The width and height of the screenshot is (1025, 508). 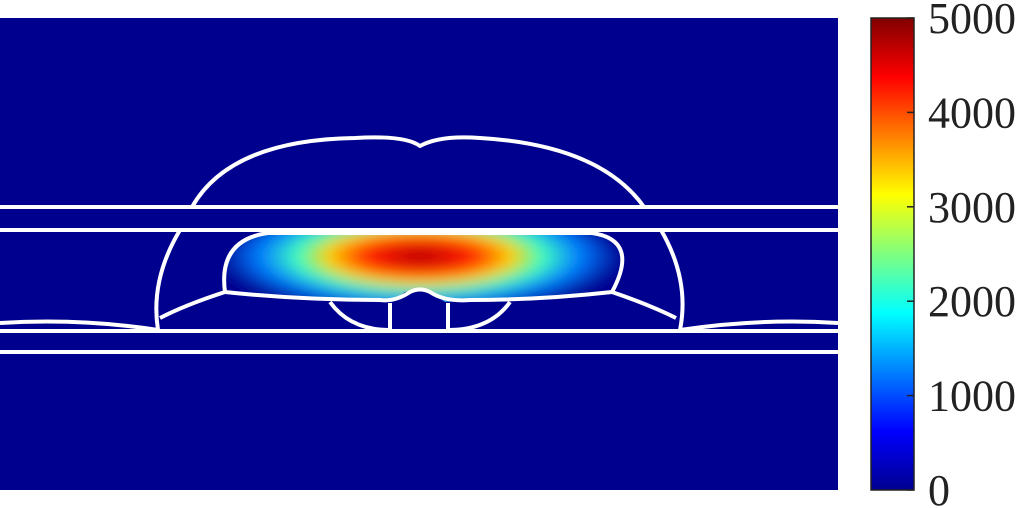 What do you see at coordinates (972, 396) in the screenshot?
I see `colorbar-tick-label: 1000` at bounding box center [972, 396].